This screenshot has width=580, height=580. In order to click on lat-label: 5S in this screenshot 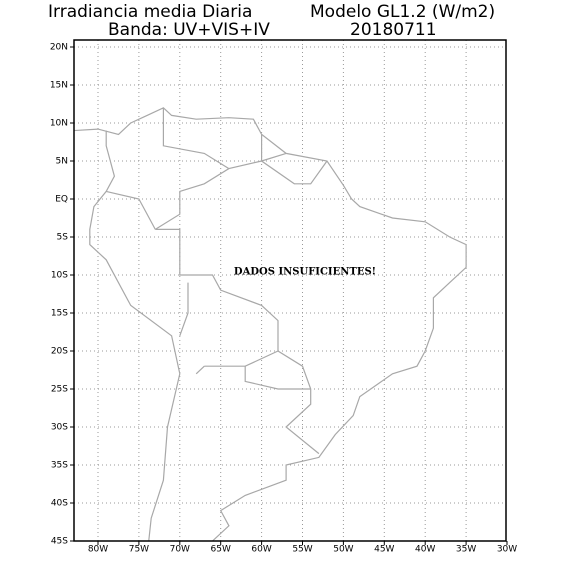, I will do `click(63, 238)`.